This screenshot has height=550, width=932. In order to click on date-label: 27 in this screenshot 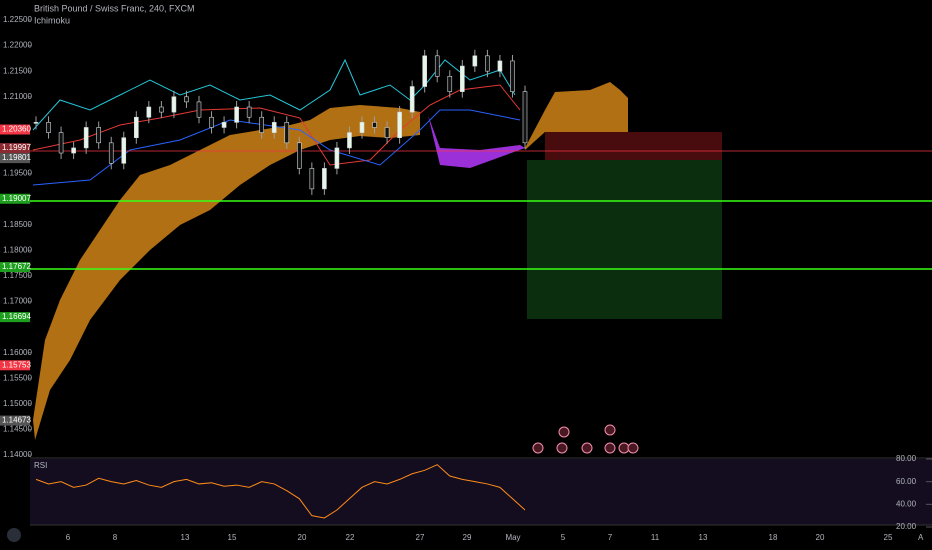, I will do `click(420, 537)`.